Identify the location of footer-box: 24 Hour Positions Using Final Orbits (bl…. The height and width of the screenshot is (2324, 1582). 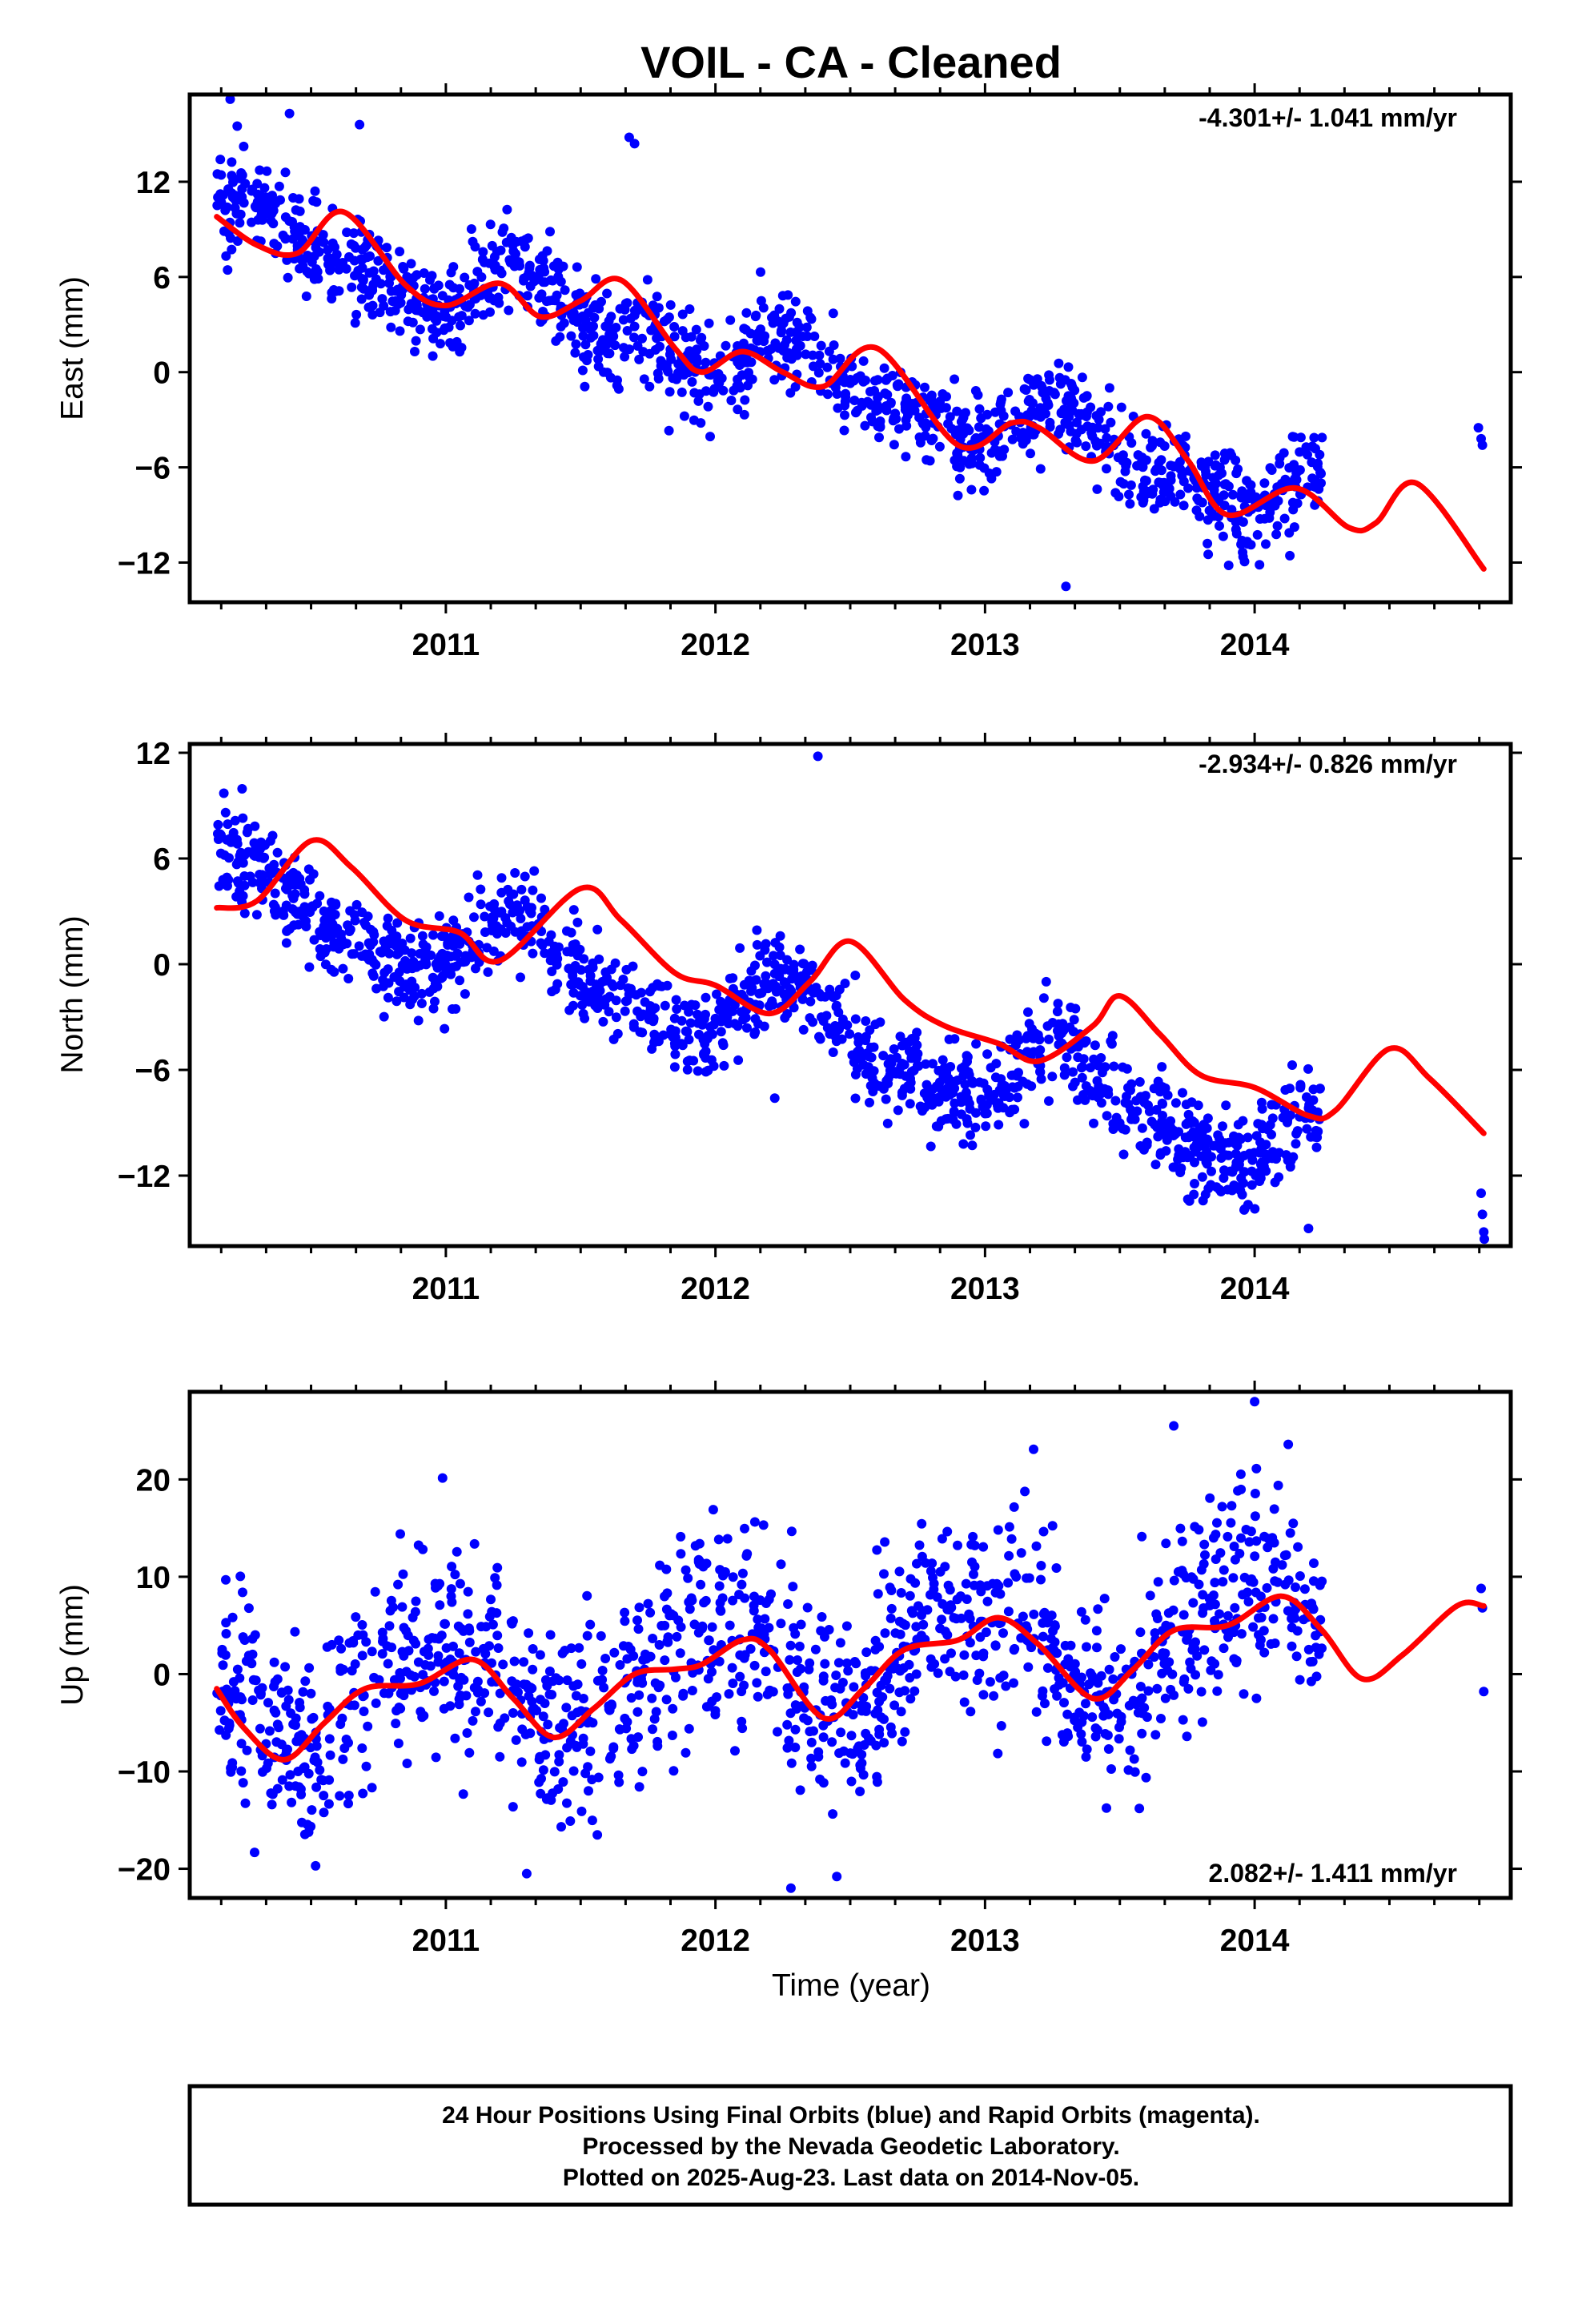
(850, 2145).